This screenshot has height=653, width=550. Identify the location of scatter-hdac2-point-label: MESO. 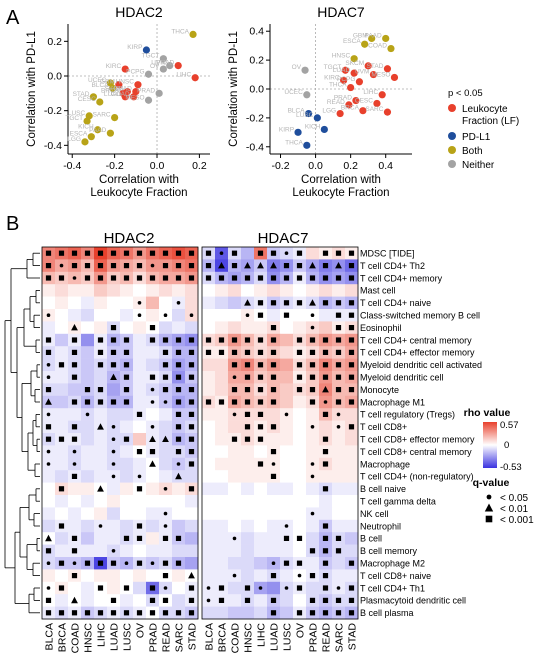
(134, 97).